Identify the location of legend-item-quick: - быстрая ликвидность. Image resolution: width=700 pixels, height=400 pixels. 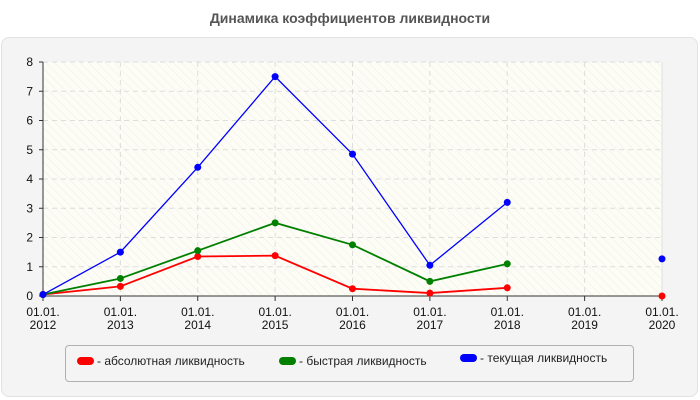
(353, 361).